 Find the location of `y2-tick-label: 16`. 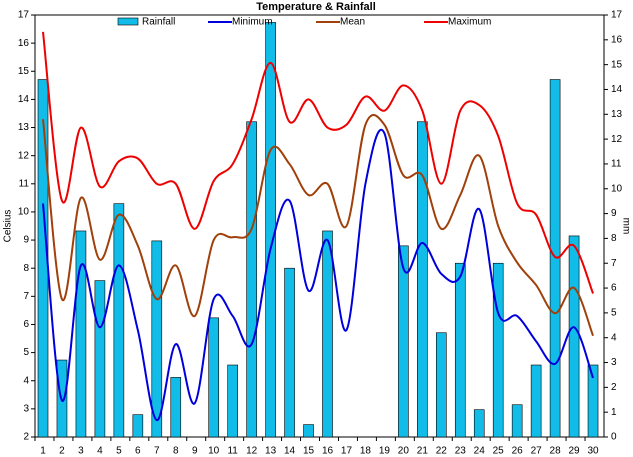

y2-tick-label: 16 is located at coordinates (617, 39).